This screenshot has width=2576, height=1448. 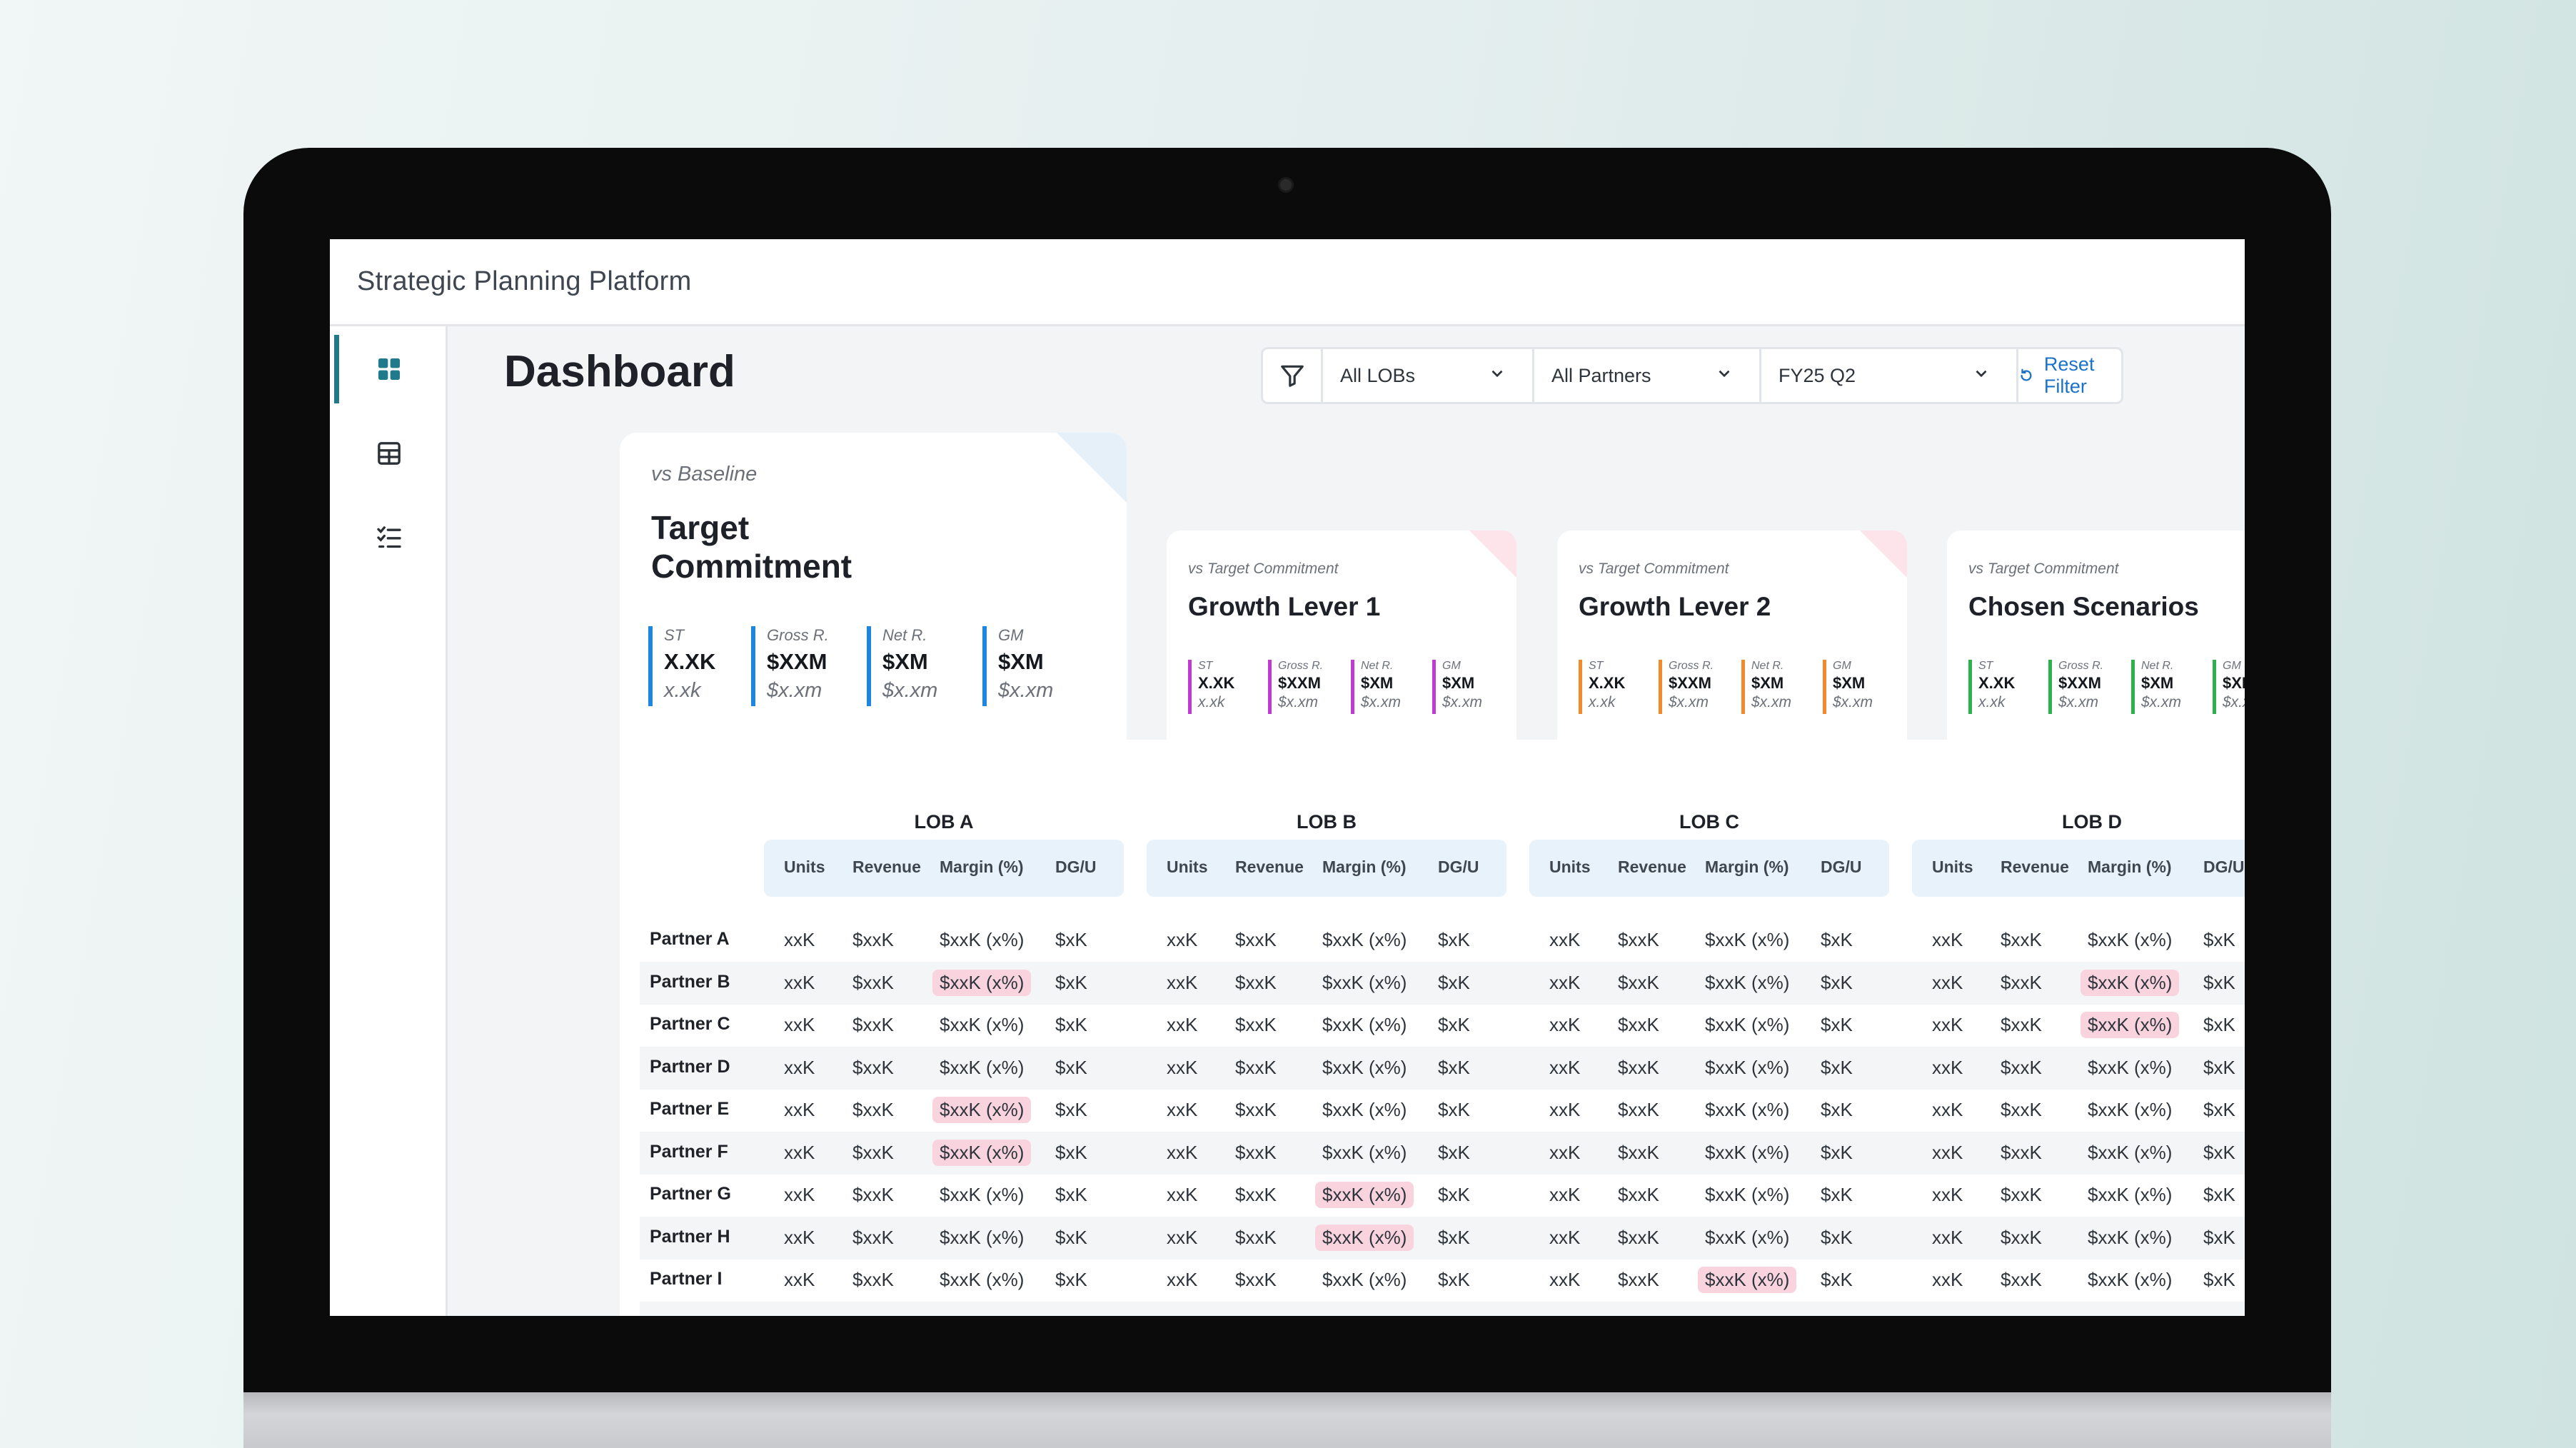 I want to click on partner-filter-select: All Partners, so click(x=1647, y=375).